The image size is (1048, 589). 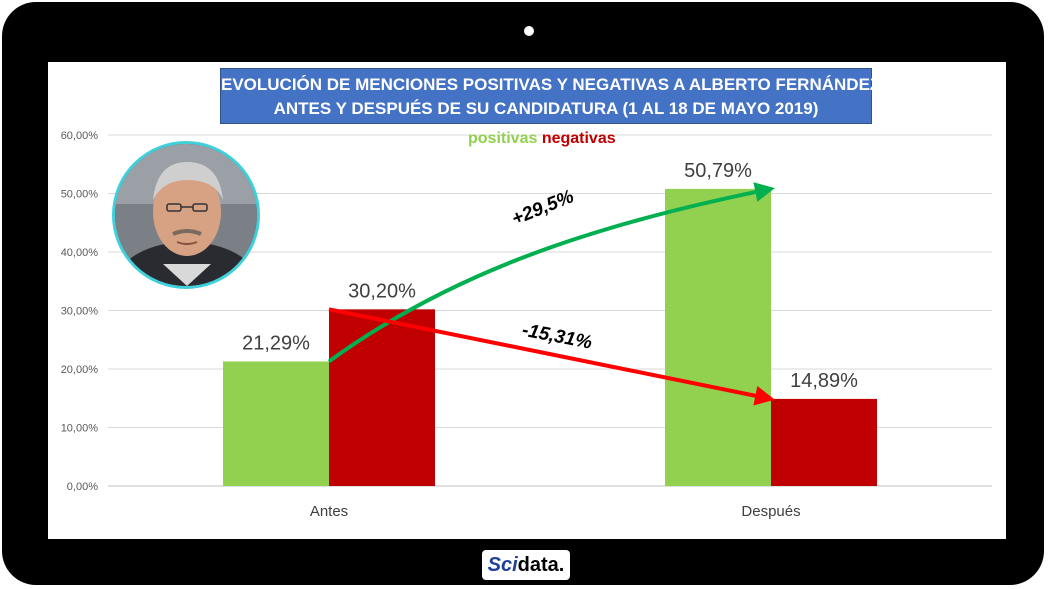 I want to click on data-label: 50,79%, so click(x=718, y=171).